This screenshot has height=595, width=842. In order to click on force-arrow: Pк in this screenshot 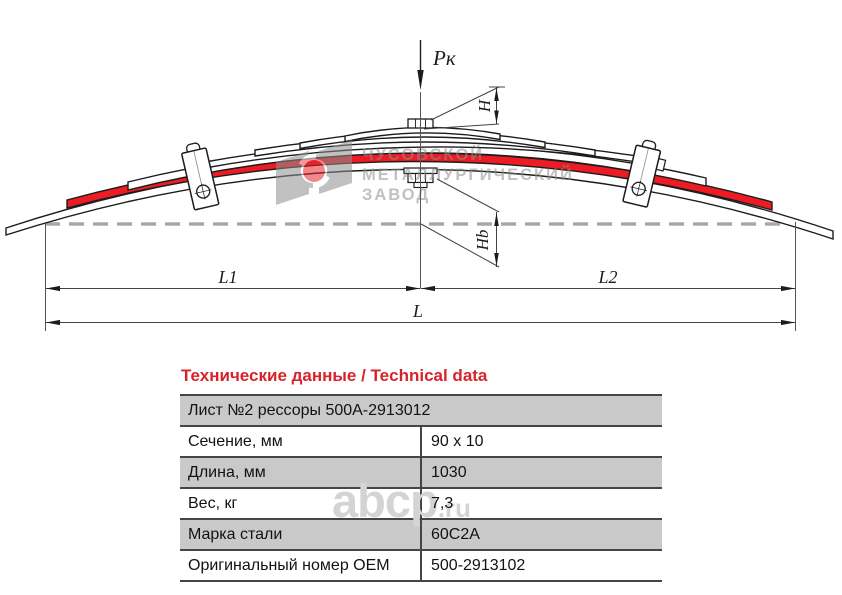, I will do `click(436, 65)`.